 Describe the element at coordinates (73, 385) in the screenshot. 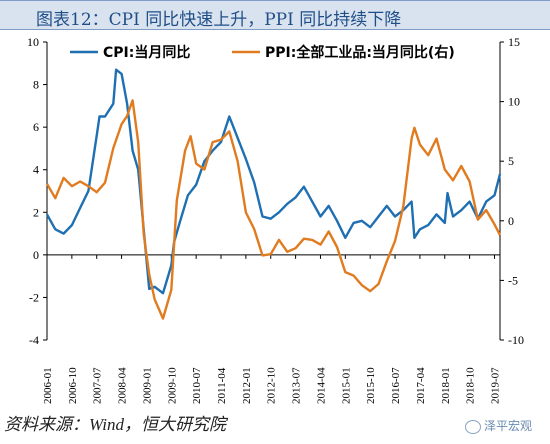

I see `x-tick-label: 2006-10` at that location.